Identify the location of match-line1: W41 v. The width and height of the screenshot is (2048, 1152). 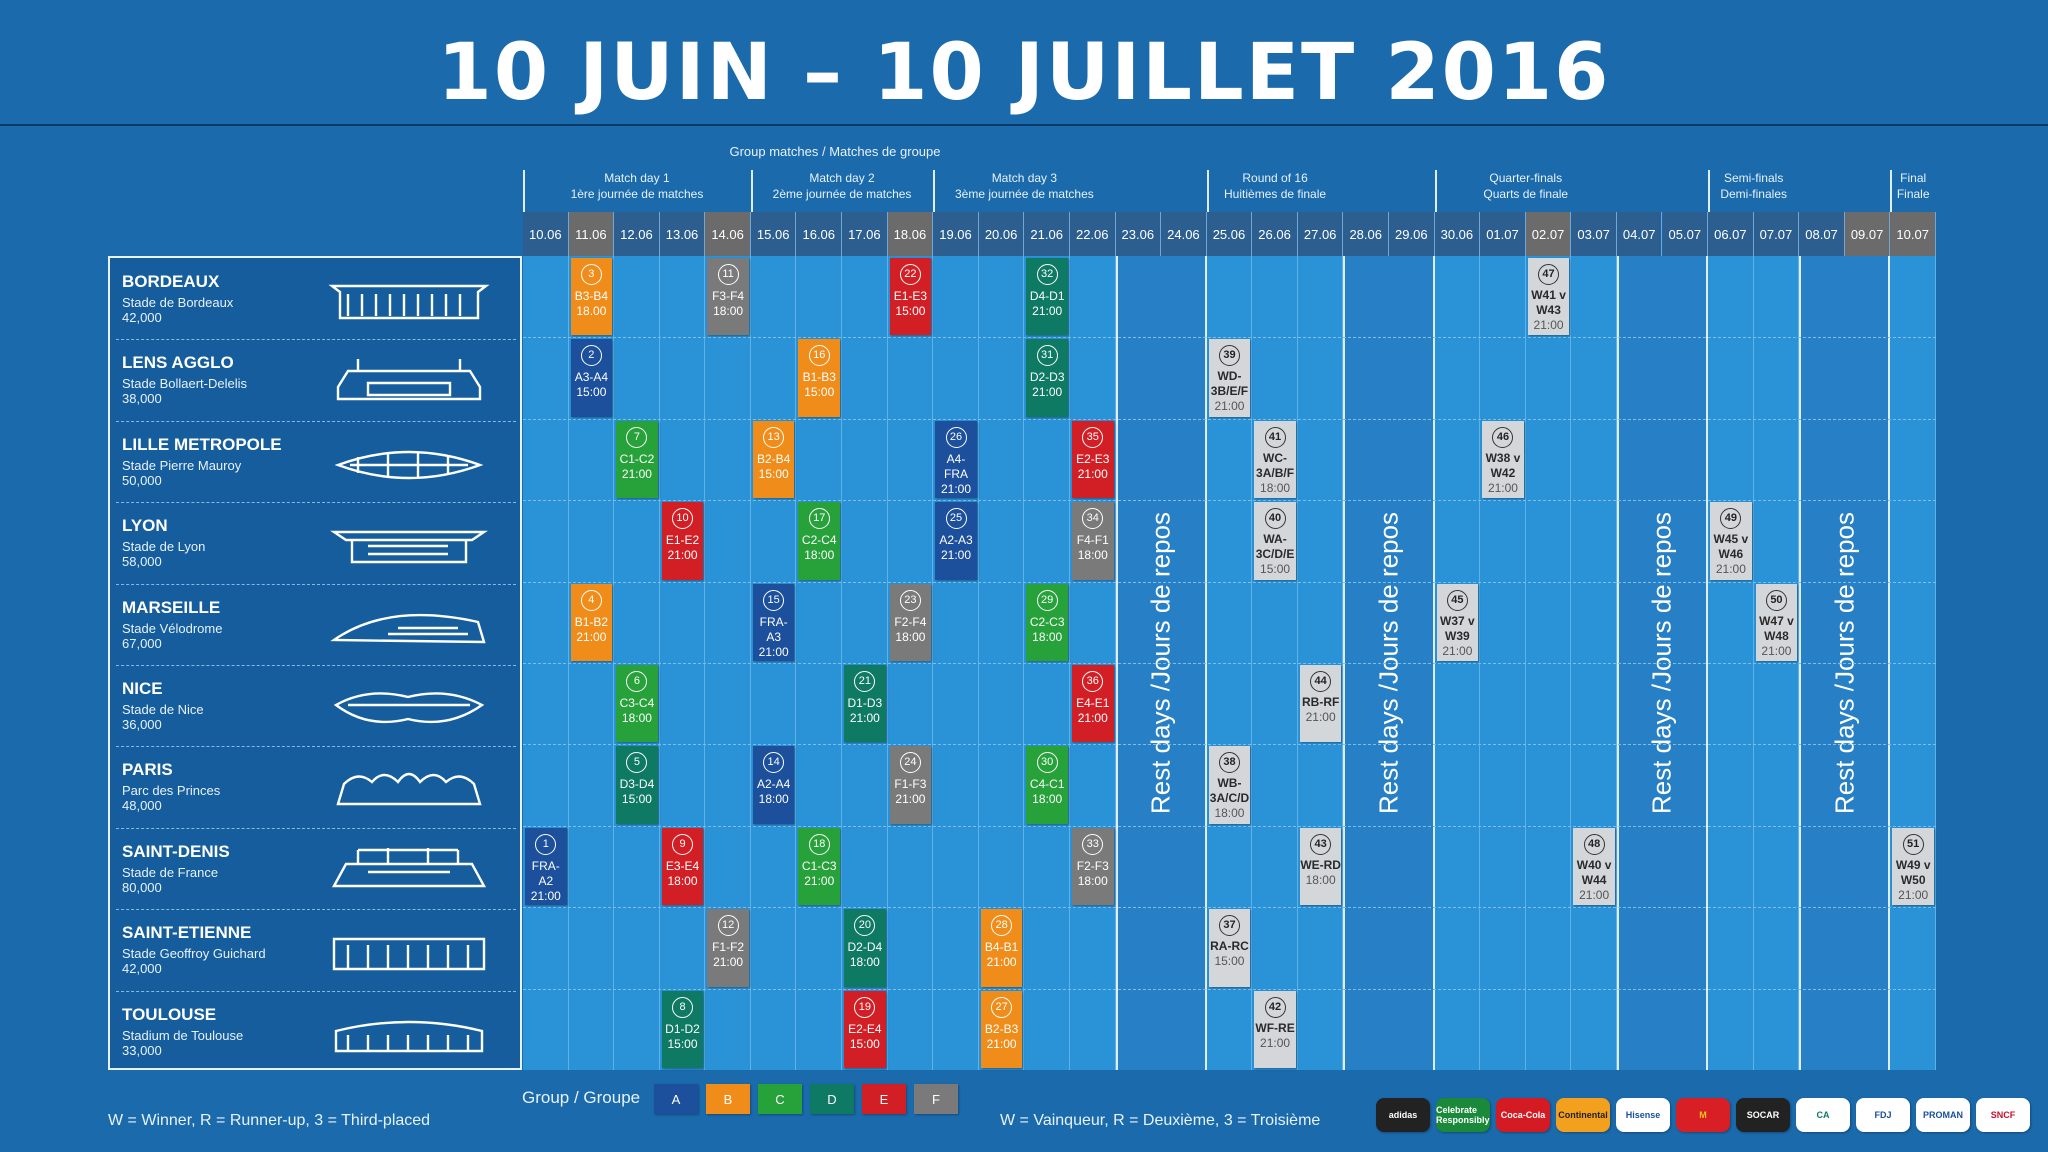
(1548, 295).